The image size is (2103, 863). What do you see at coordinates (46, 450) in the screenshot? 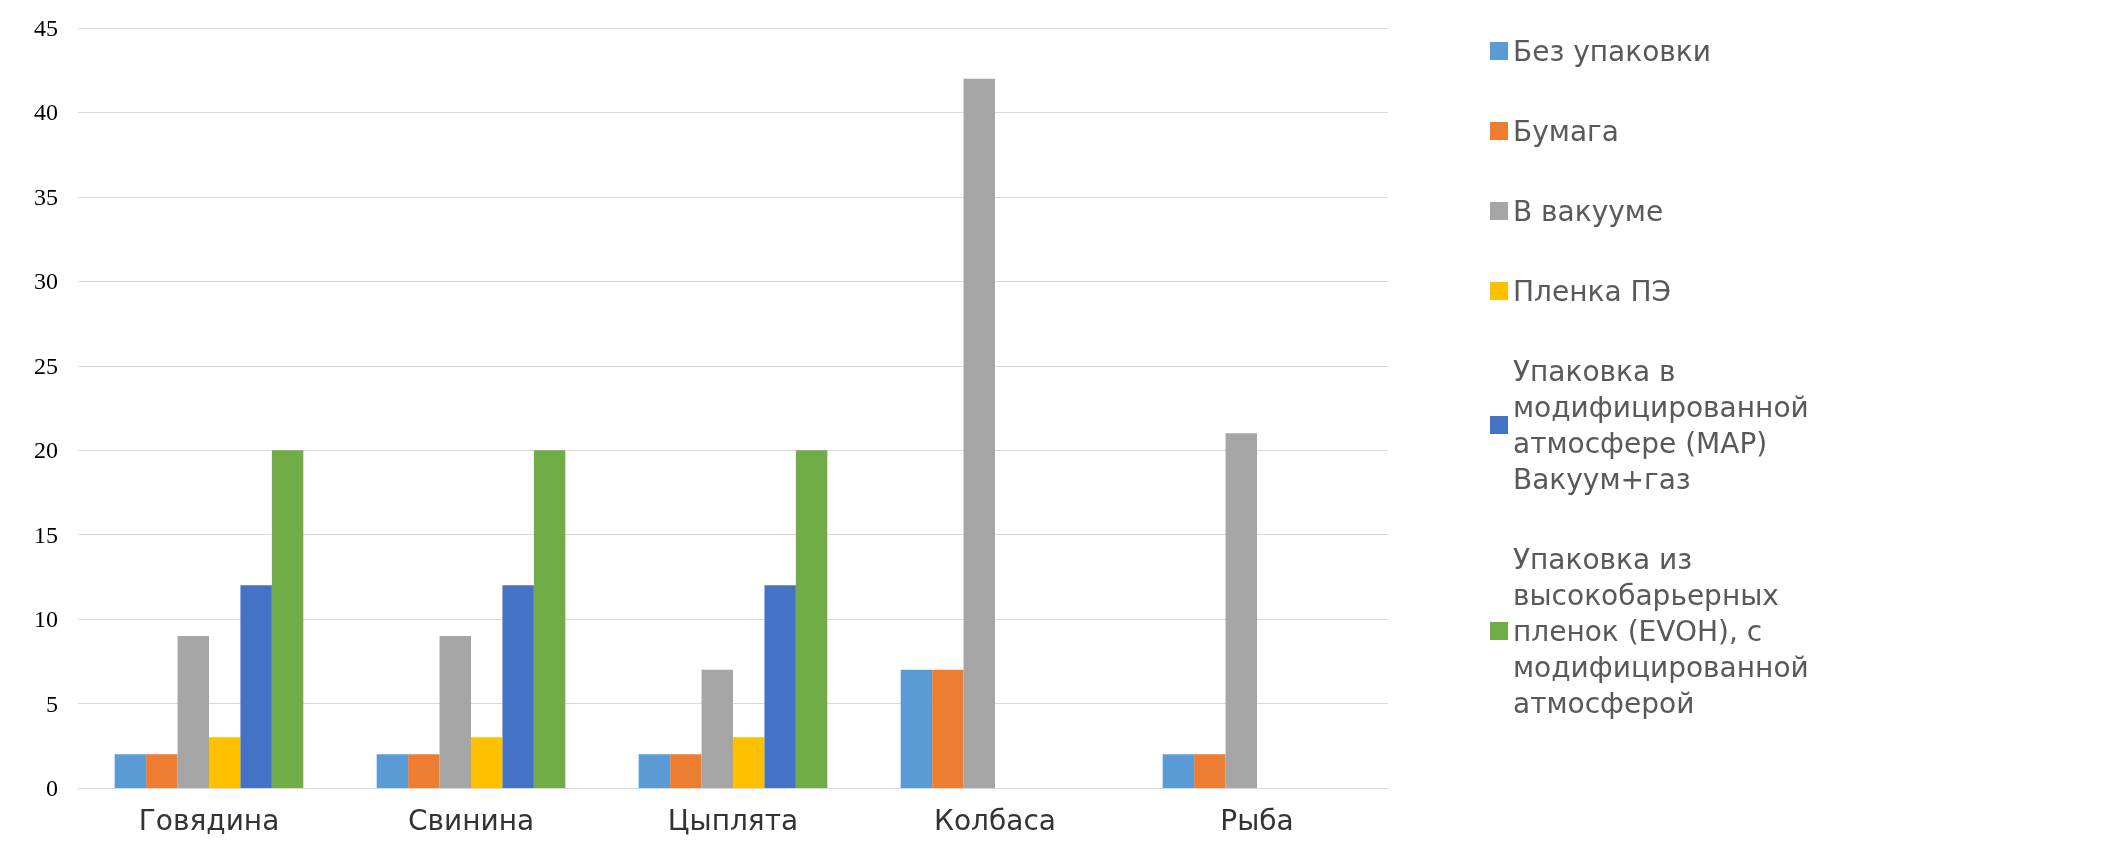
I see `y-tick-label: 20` at bounding box center [46, 450].